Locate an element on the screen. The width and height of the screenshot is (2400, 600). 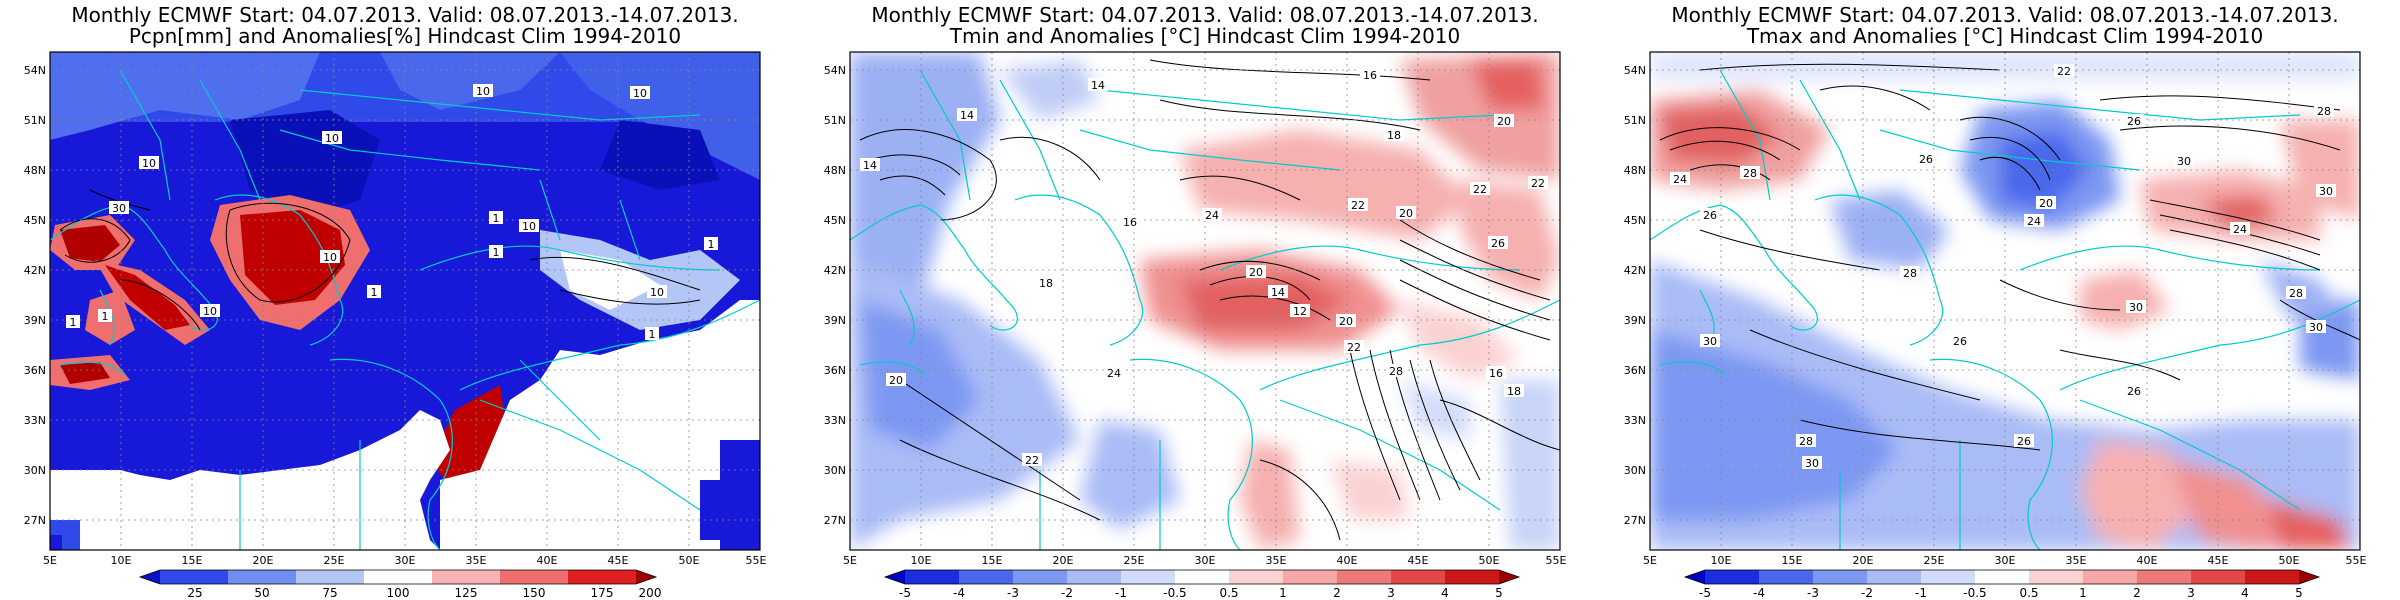
contour-label: 20 is located at coordinates (1504, 121).